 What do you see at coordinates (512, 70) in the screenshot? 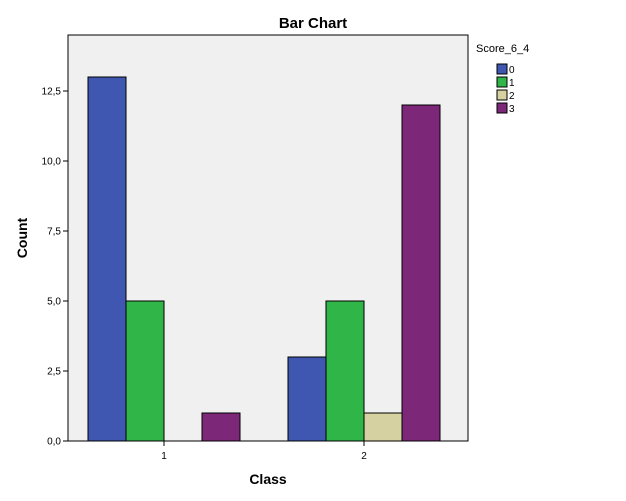
I see `legend-label: 0` at bounding box center [512, 70].